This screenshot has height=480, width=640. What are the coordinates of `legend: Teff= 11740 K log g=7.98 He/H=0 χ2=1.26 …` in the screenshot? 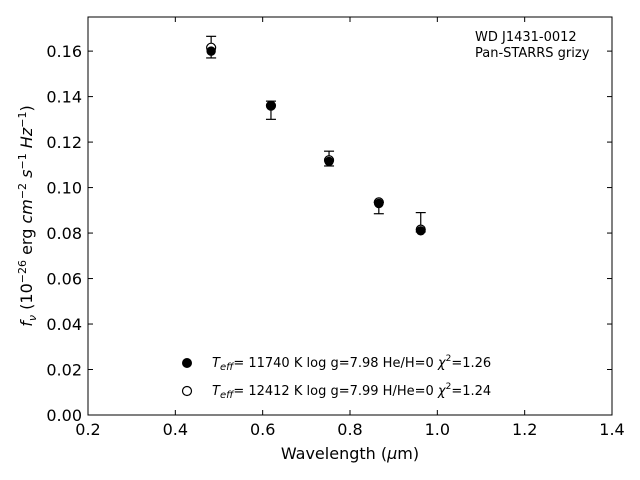 It's located at (336, 377).